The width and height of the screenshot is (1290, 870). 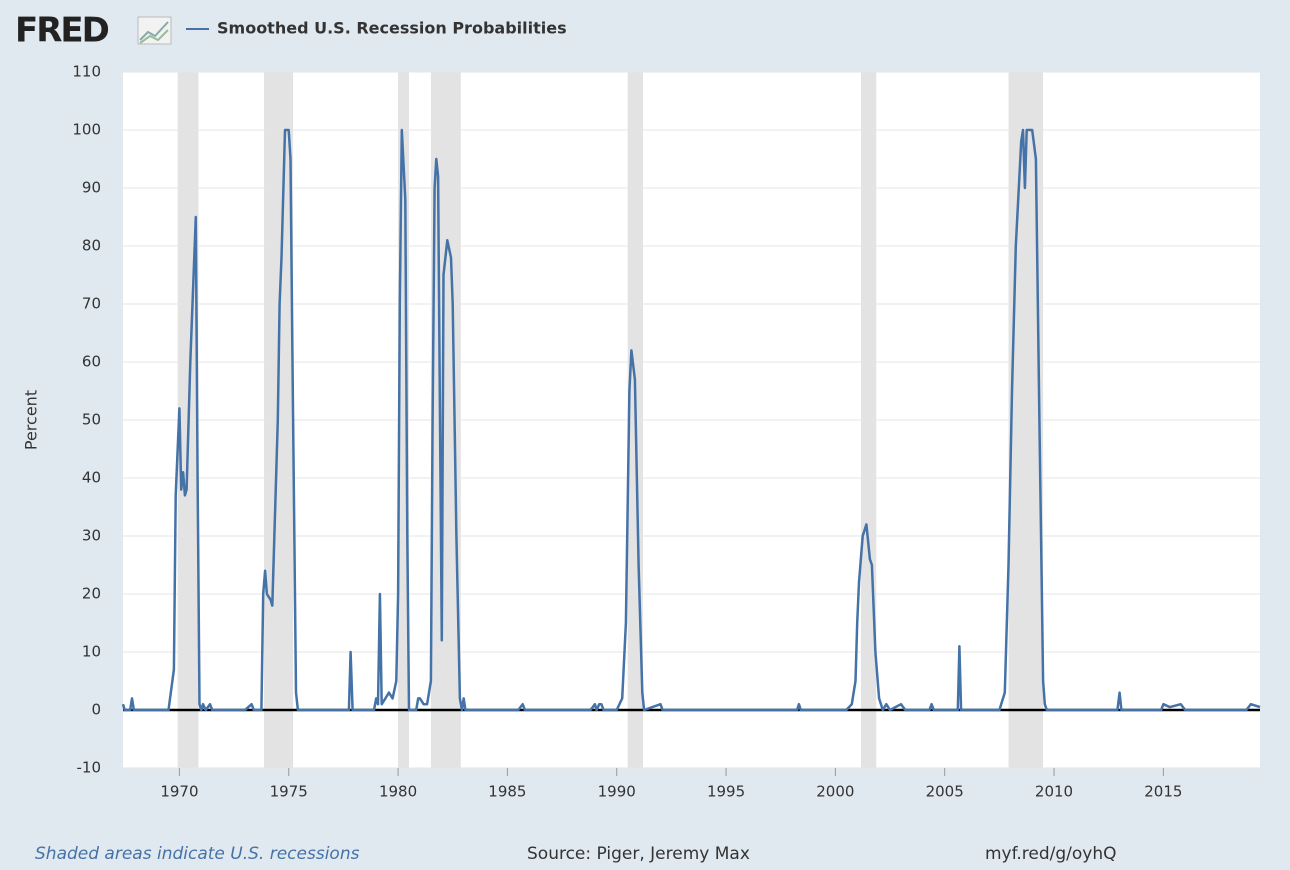 I want to click on footer-note: Shaded areas indicate U.S. recessions, so click(x=197, y=854).